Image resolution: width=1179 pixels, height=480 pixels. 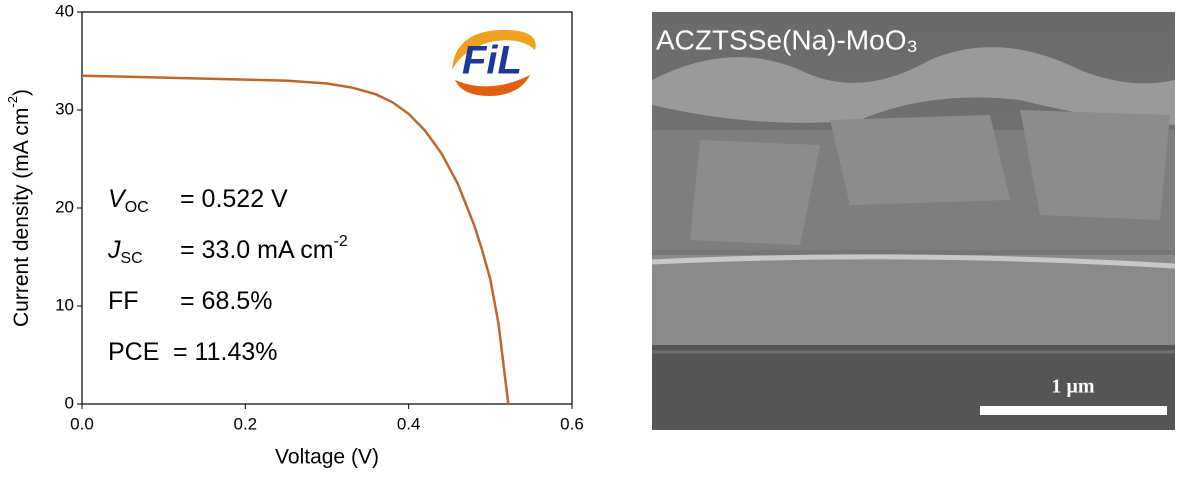 What do you see at coordinates (409, 423) in the screenshot?
I see `x-tick-label: 0.4` at bounding box center [409, 423].